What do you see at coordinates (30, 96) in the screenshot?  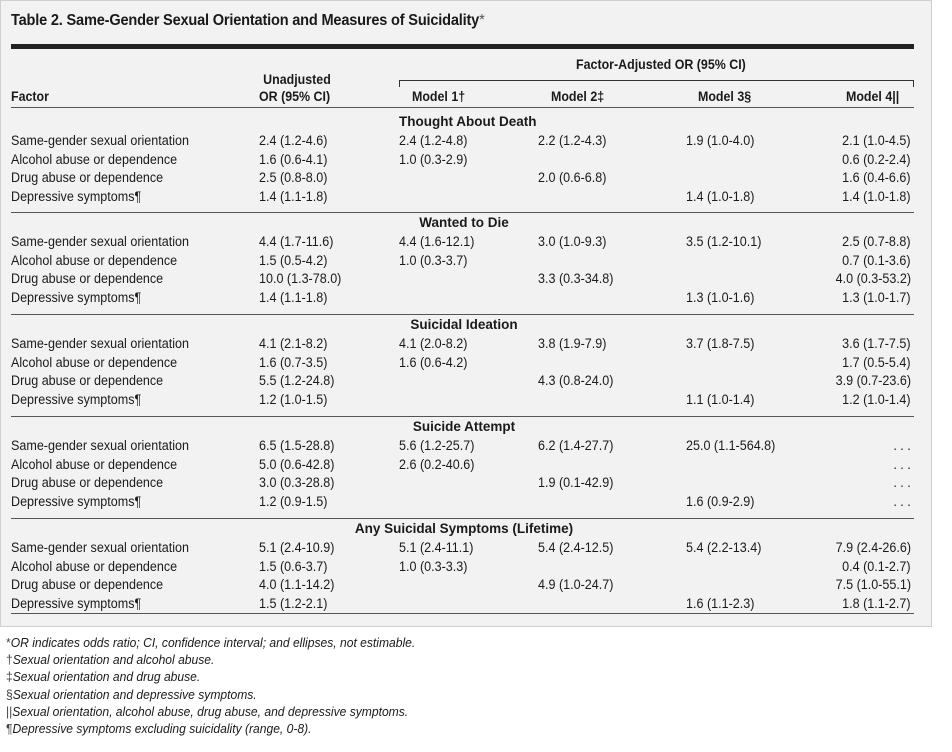 I see `factor-header: Factor` at bounding box center [30, 96].